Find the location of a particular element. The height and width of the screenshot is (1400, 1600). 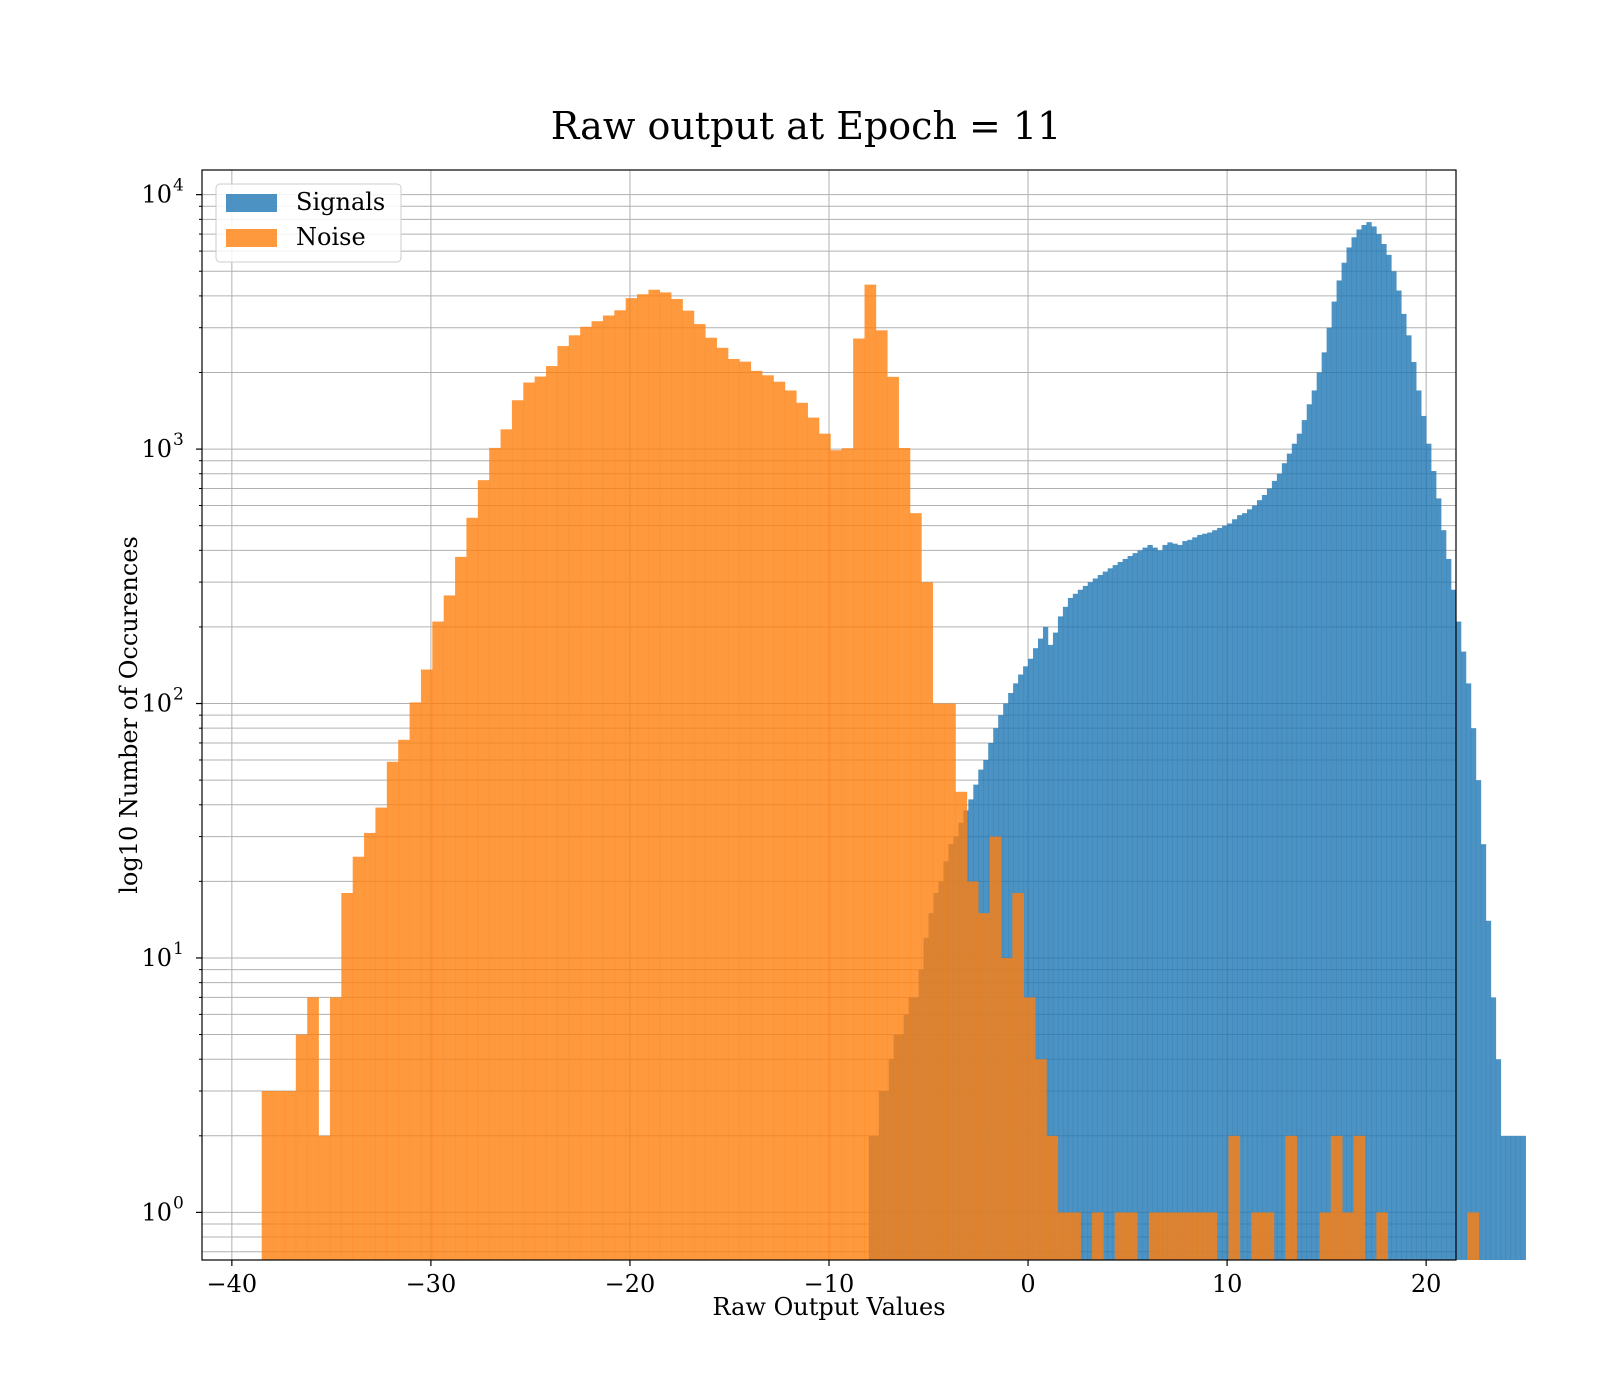

legend-label-signals: Signals is located at coordinates (340, 202).